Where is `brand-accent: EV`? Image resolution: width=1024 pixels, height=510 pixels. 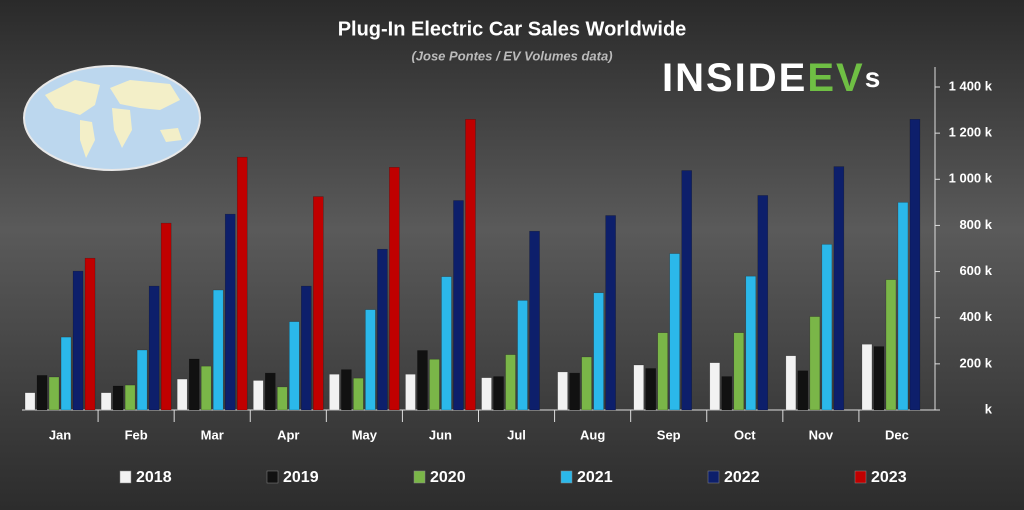
brand-accent: EV is located at coordinates (835, 78).